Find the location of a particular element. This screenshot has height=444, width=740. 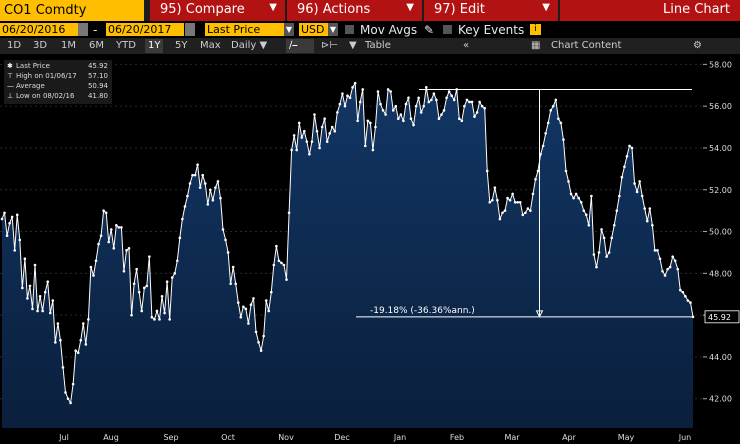

pencil-icon: ✎ is located at coordinates (429, 30).